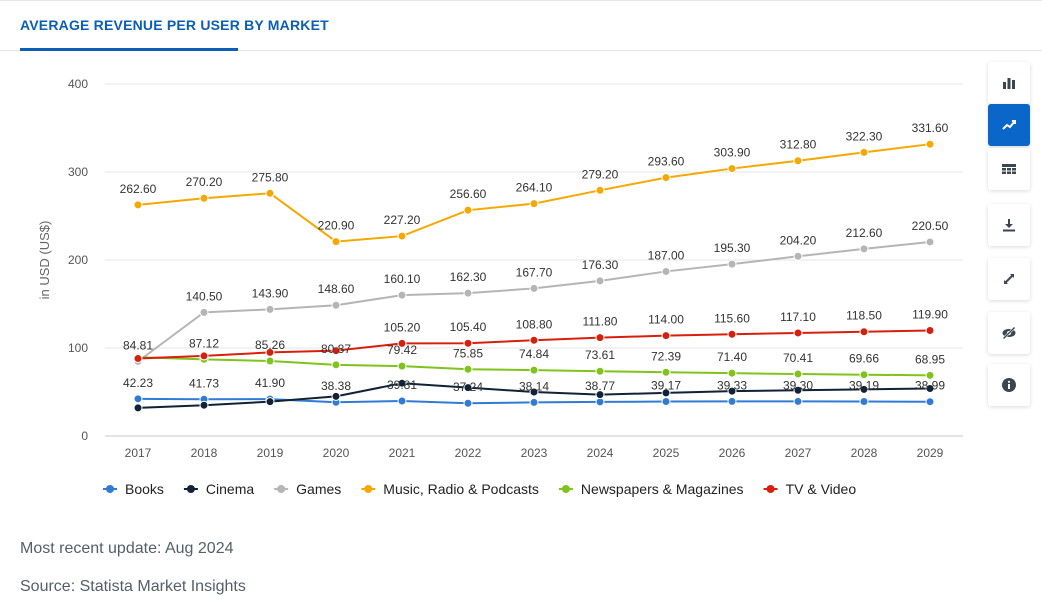  What do you see at coordinates (534, 344) in the screenshot?
I see `series-tv-video` at bounding box center [534, 344].